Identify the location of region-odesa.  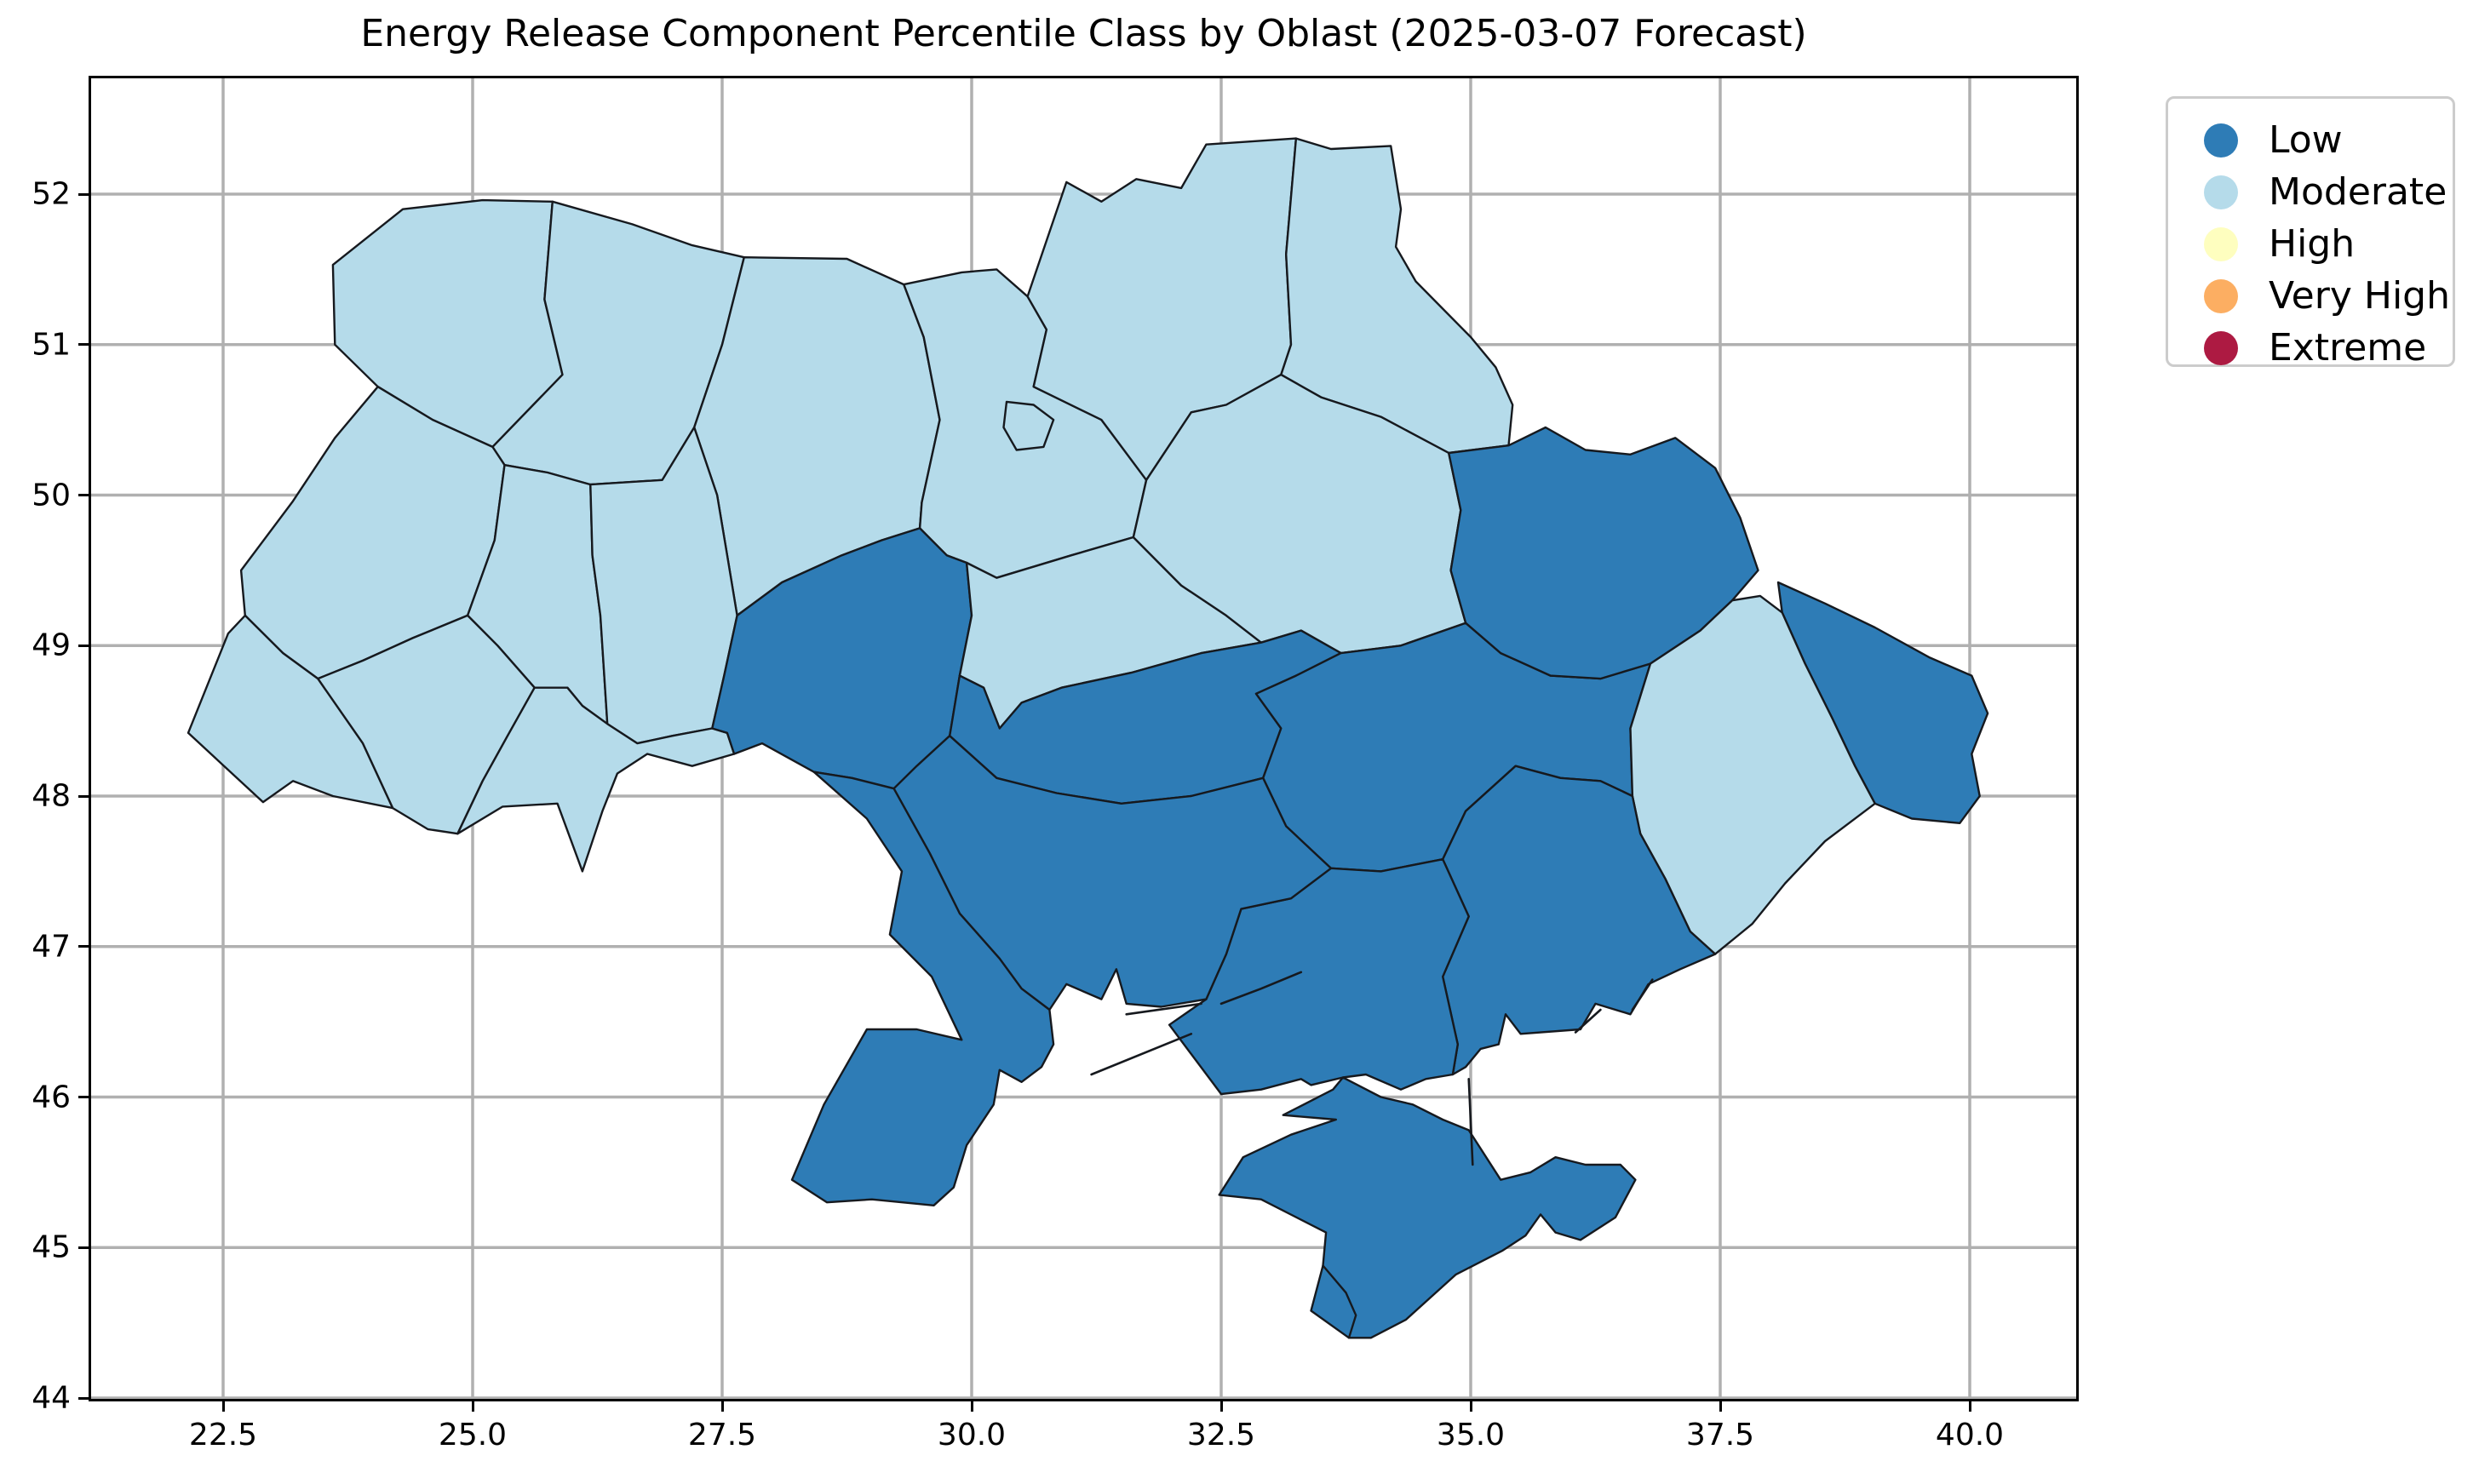
(922, 989).